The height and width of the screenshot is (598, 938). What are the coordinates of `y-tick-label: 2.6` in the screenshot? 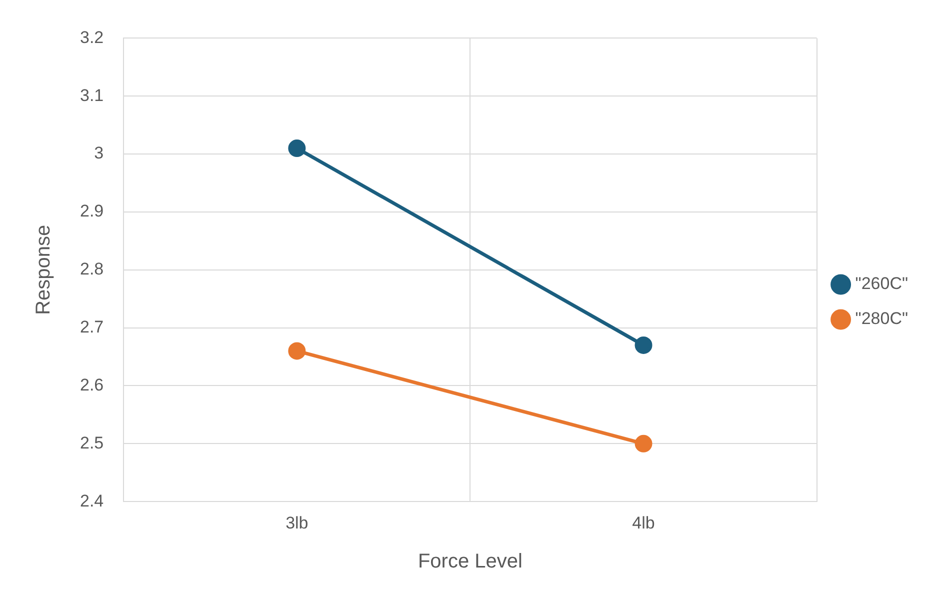 It's located at (92, 384).